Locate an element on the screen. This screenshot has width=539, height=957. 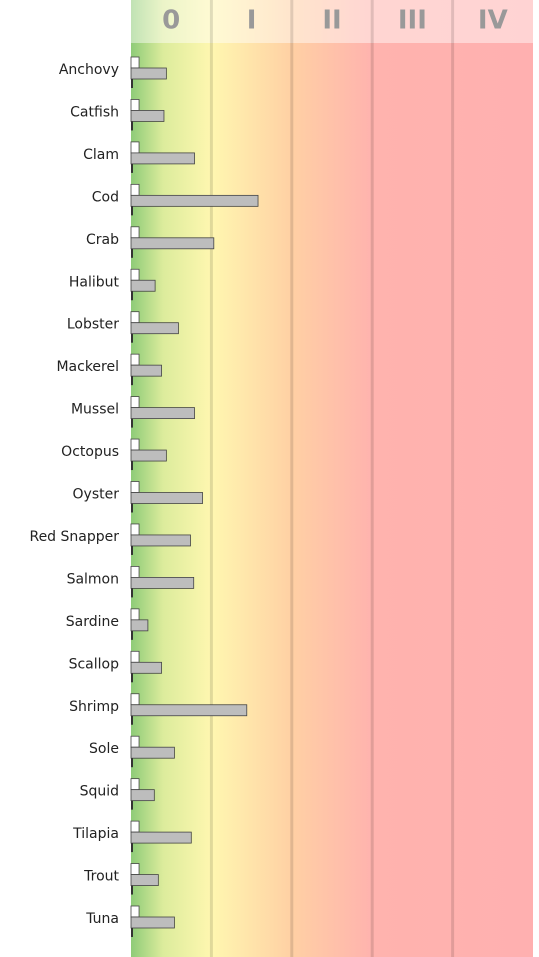
category-label: Lobster is located at coordinates (93, 325).